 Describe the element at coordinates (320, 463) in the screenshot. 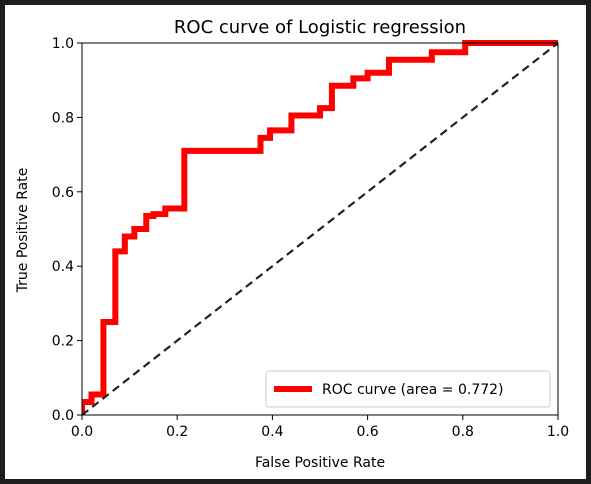

I see `x-axis-label: False Positive Rate` at that location.